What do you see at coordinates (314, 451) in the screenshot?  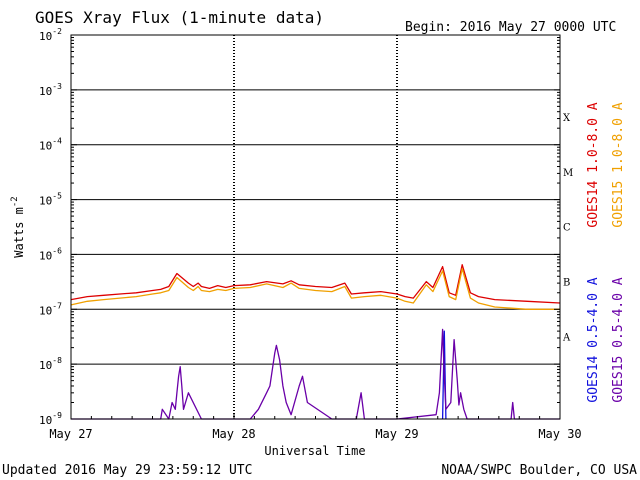 I see `x-axis-label: Universal Time` at bounding box center [314, 451].